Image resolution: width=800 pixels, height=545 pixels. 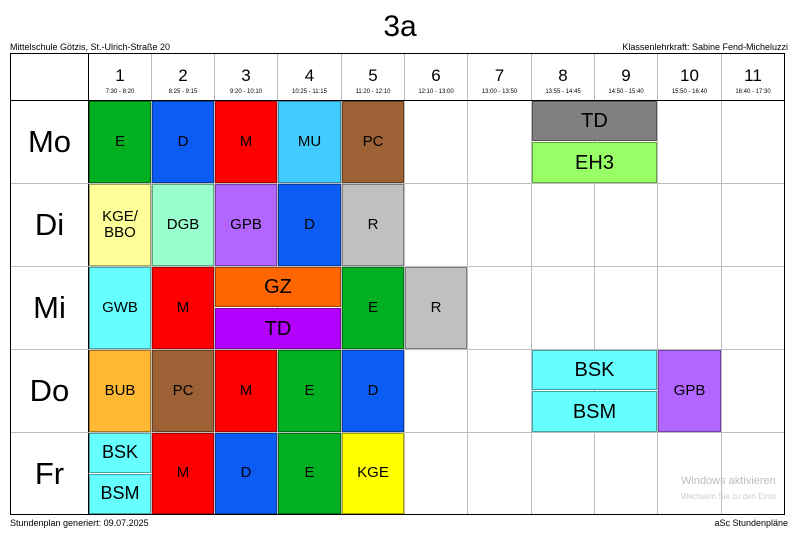 I want to click on period-number: 7, so click(x=499, y=75).